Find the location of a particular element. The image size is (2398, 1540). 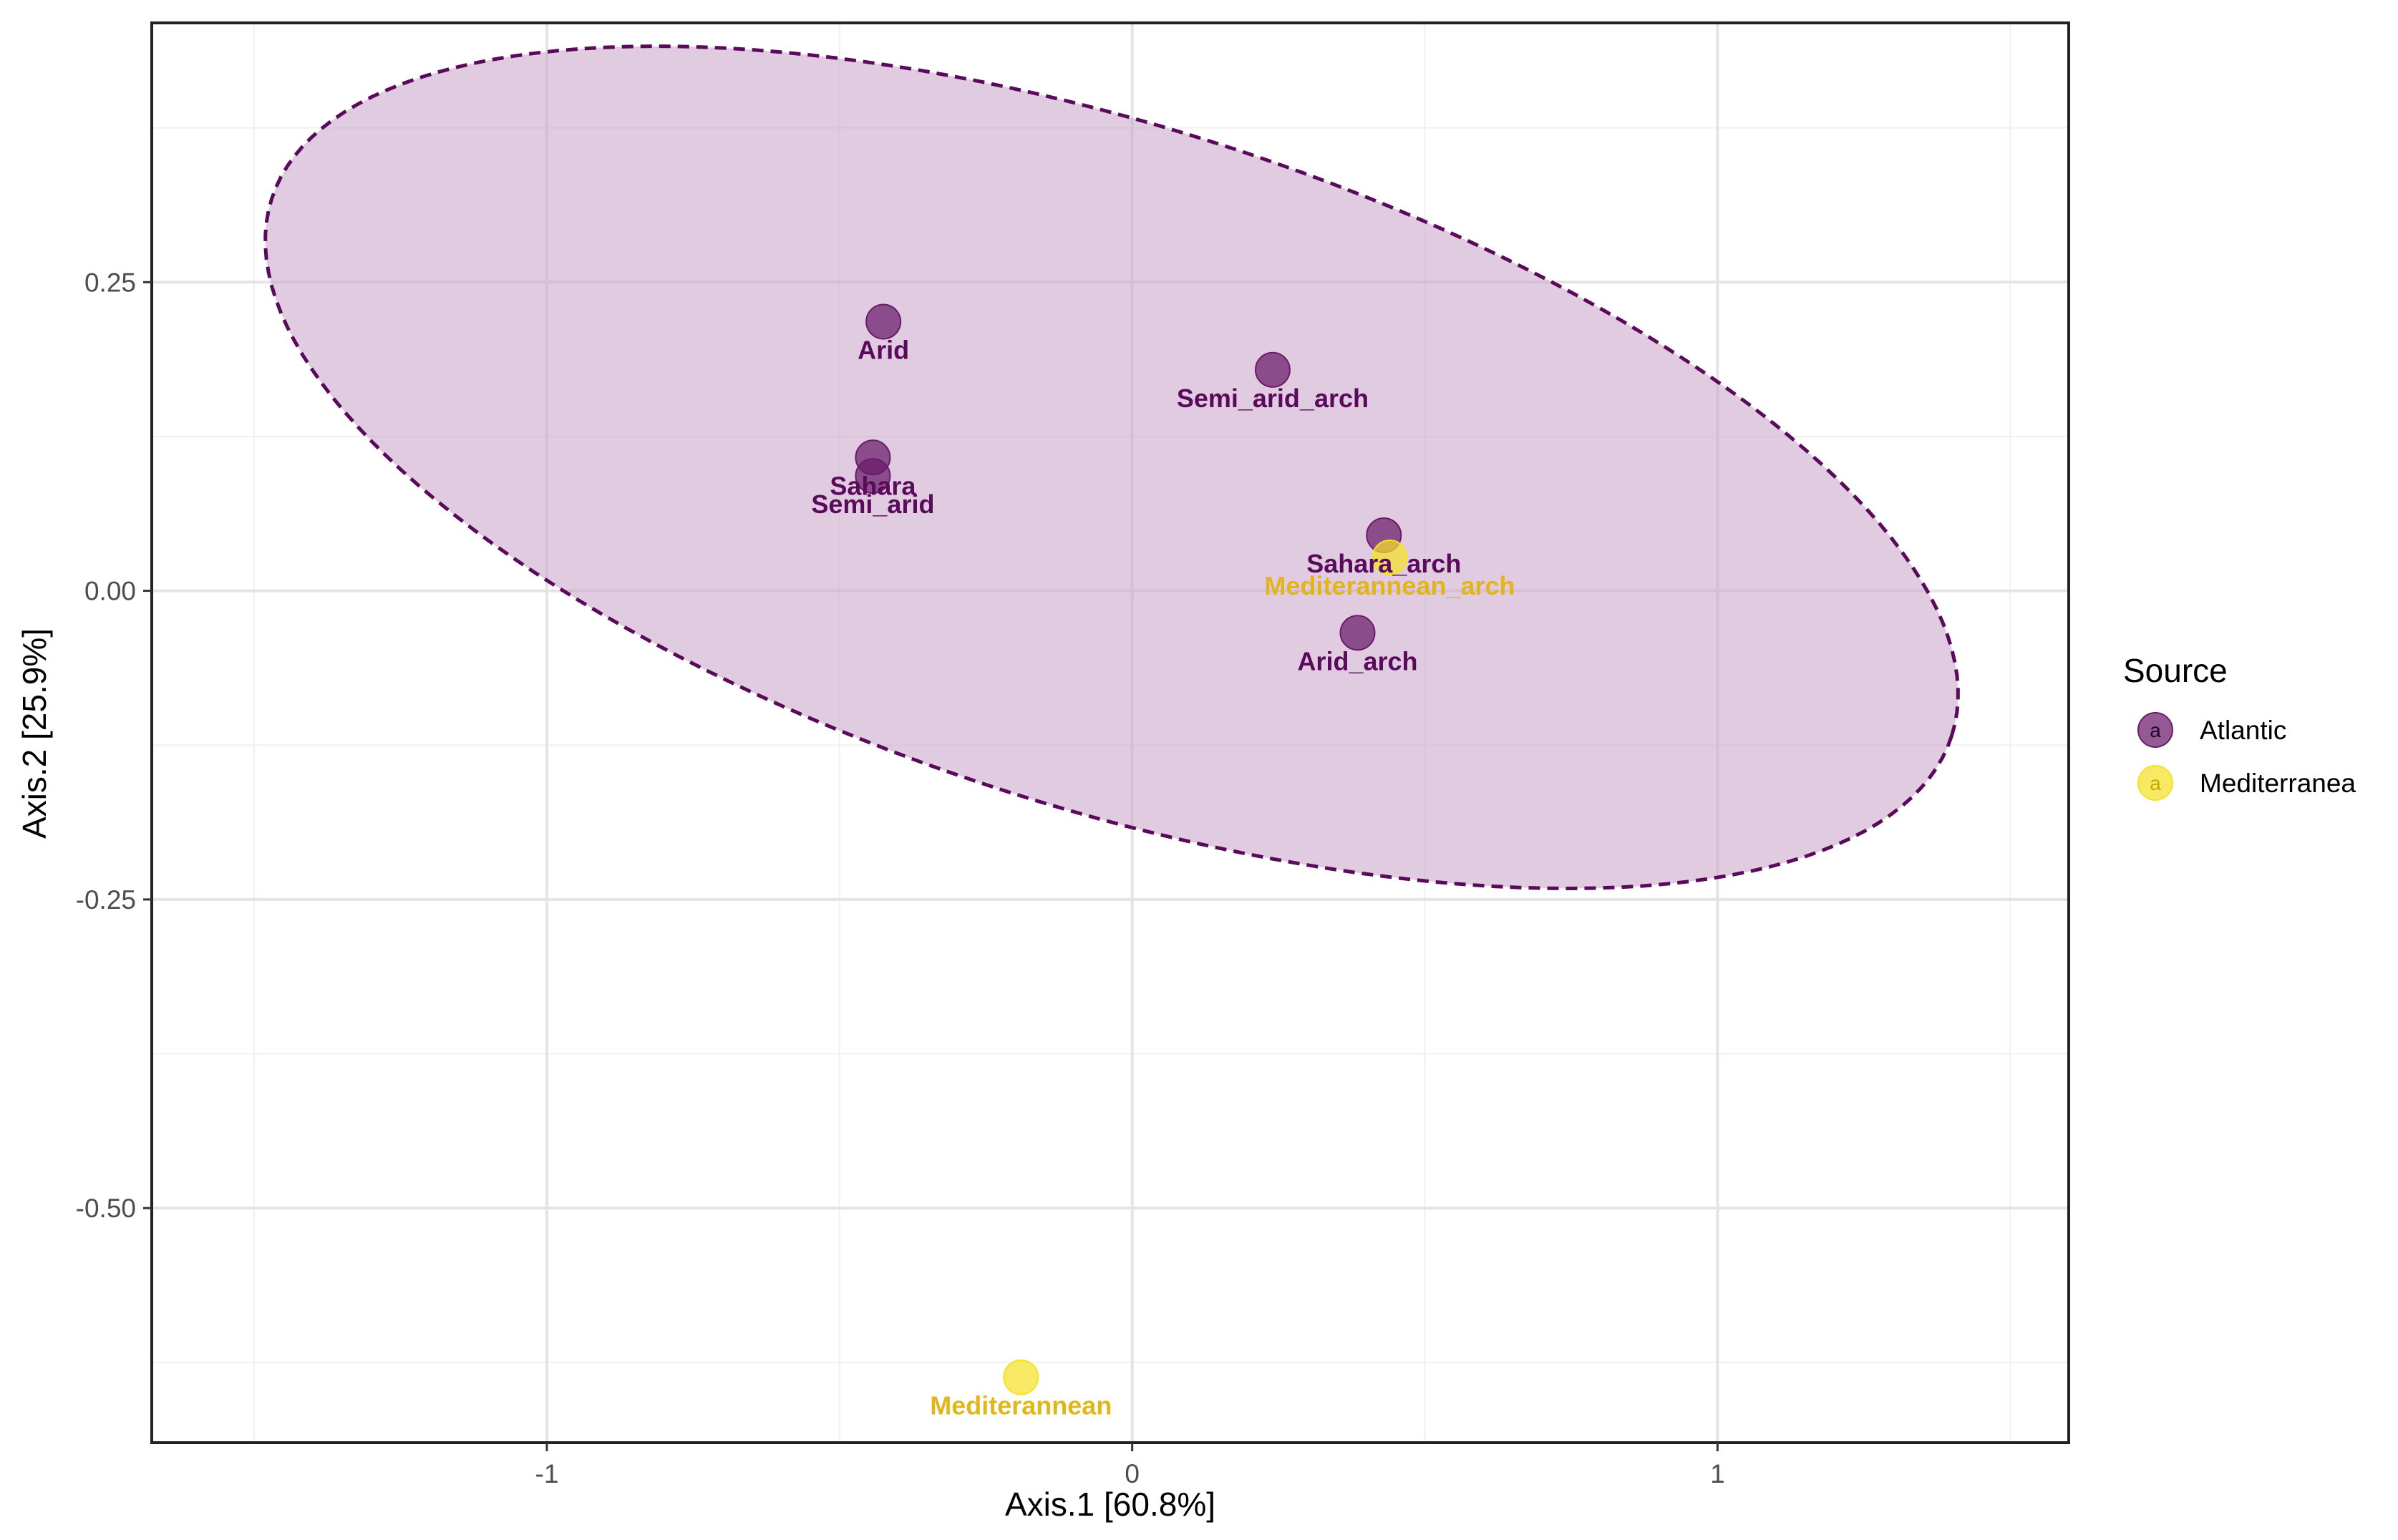

label-mediterannean-arch: Mediterannean_arch is located at coordinates (1389, 586).